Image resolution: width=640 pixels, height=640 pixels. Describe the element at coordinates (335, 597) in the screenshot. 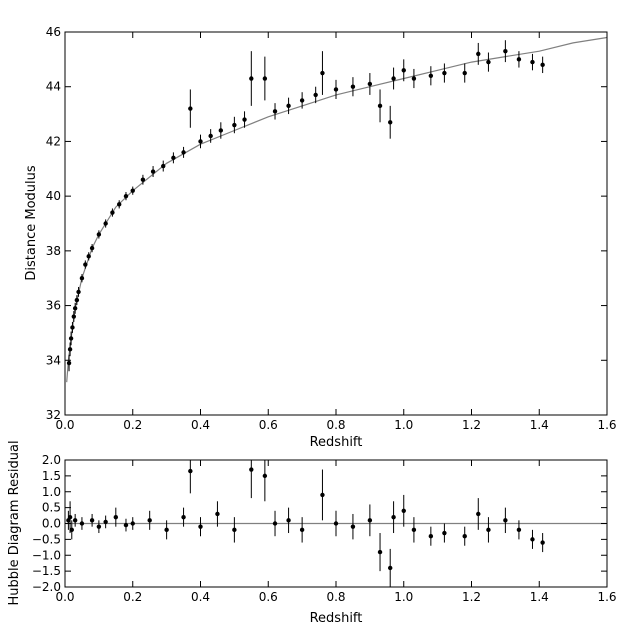

I see `x-tick-label: 0.8` at that location.